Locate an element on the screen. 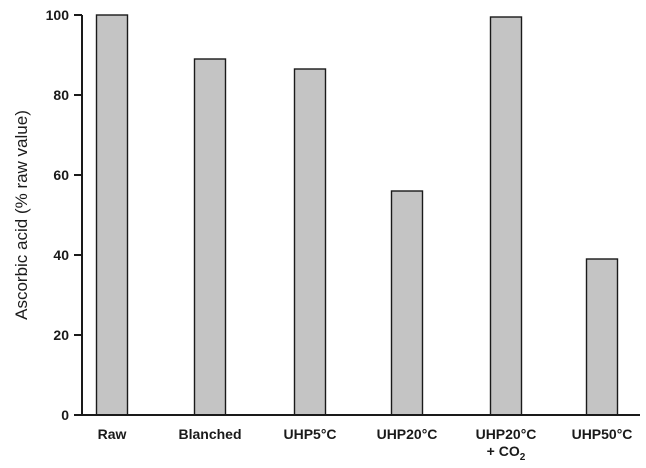  x-category-label-line2: + CO2 is located at coordinates (506, 453).